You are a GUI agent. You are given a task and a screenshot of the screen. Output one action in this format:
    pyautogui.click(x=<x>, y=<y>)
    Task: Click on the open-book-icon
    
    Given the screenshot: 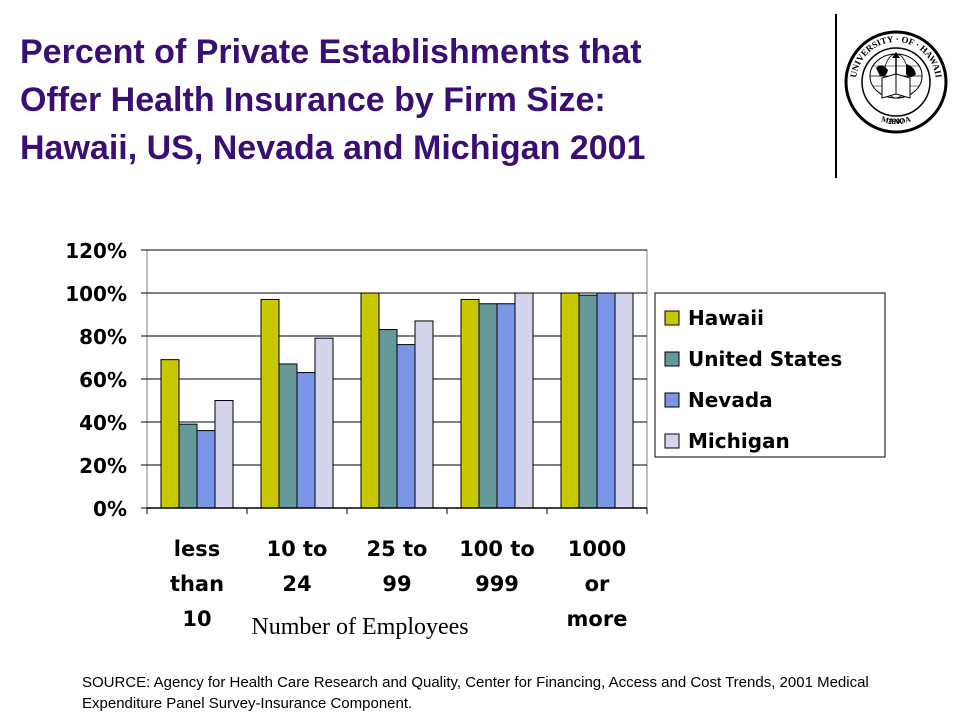 What is the action you would take?
    pyautogui.click(x=896, y=75)
    